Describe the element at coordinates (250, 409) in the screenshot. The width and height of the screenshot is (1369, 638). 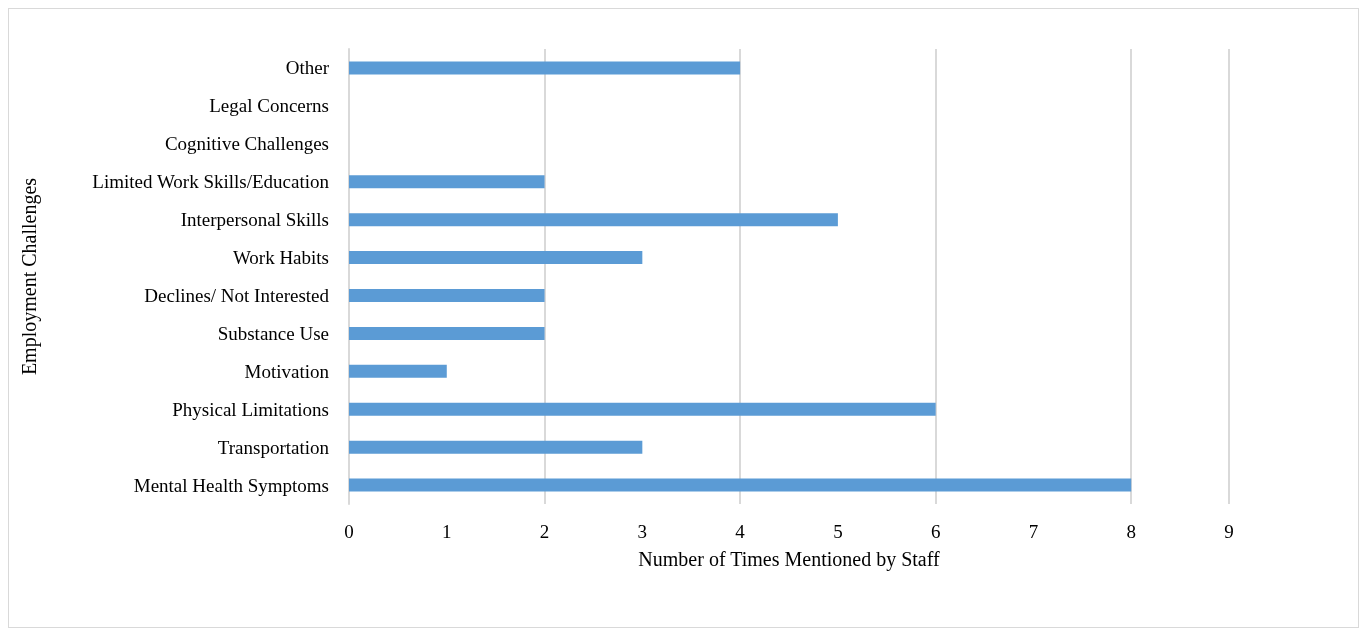
I see `y-tick-label: Physical Limitations` at that location.